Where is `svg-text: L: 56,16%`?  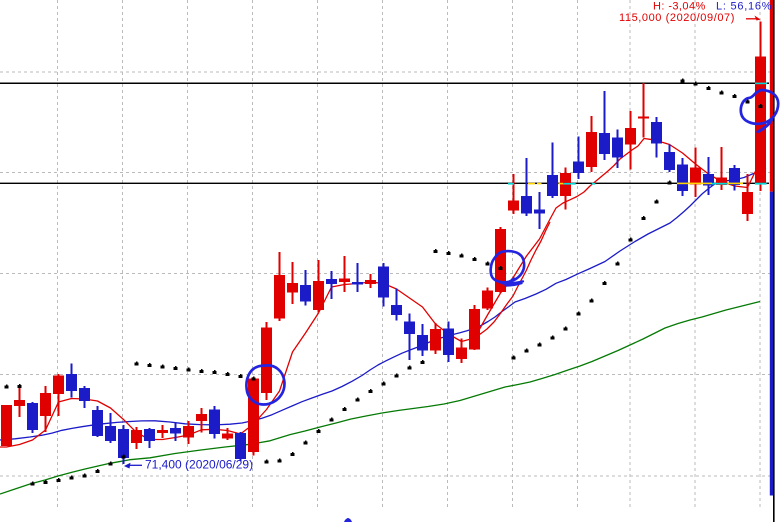 svg-text: L: 56,16% is located at coordinates (744, 7).